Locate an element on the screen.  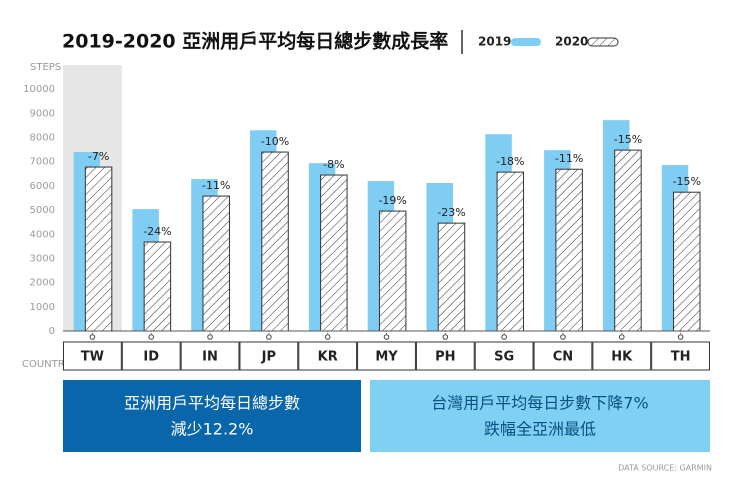
y-tick-label: 2000 is located at coordinates (42, 283).